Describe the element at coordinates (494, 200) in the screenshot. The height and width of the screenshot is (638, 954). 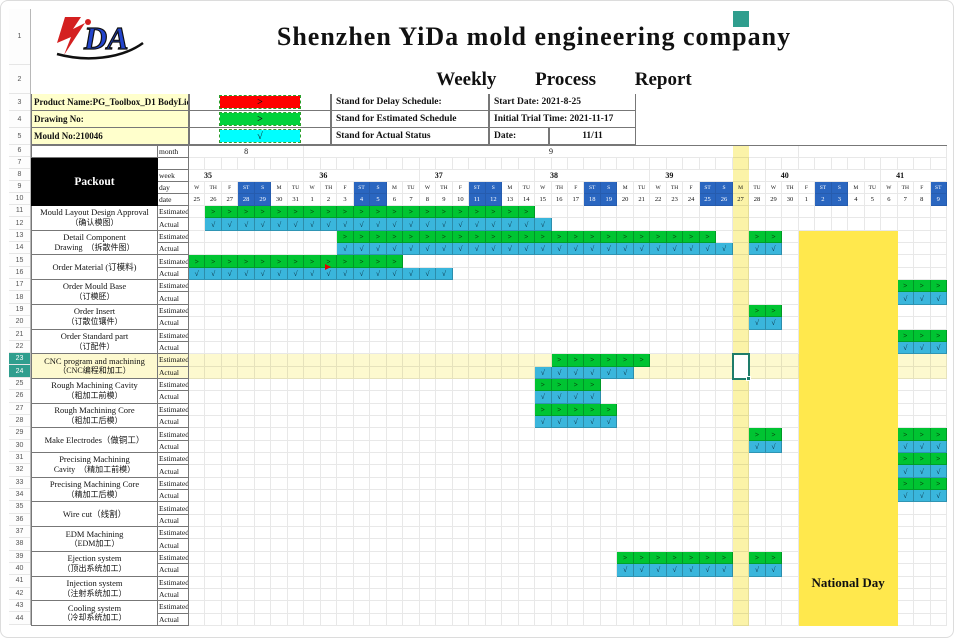
I see `date-cell: 12` at that location.